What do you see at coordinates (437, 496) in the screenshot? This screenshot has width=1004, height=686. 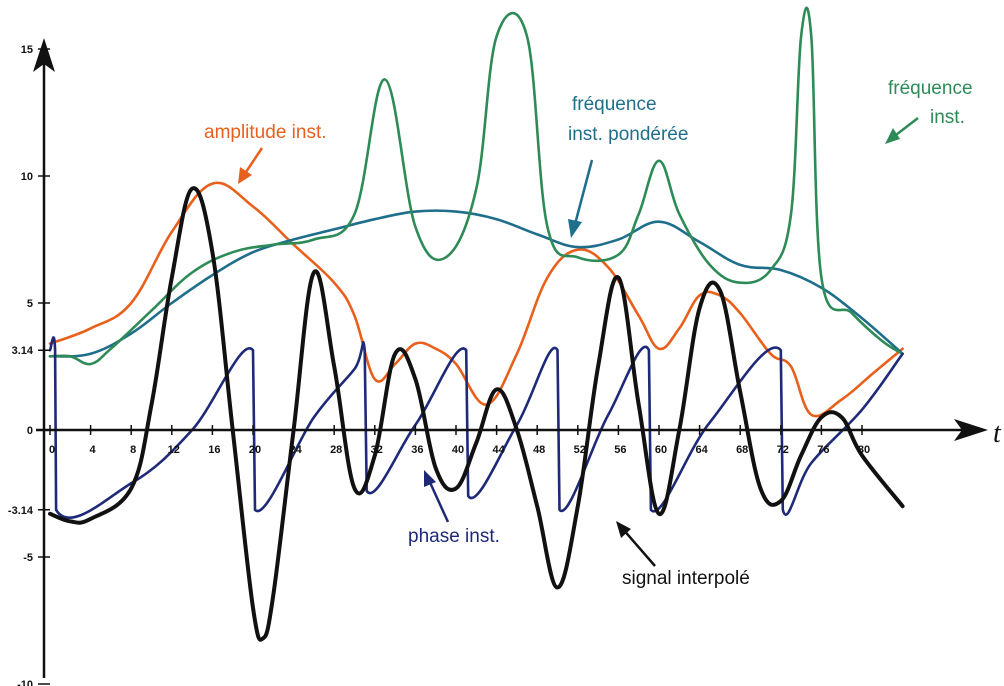 I see `arrow-phase` at bounding box center [437, 496].